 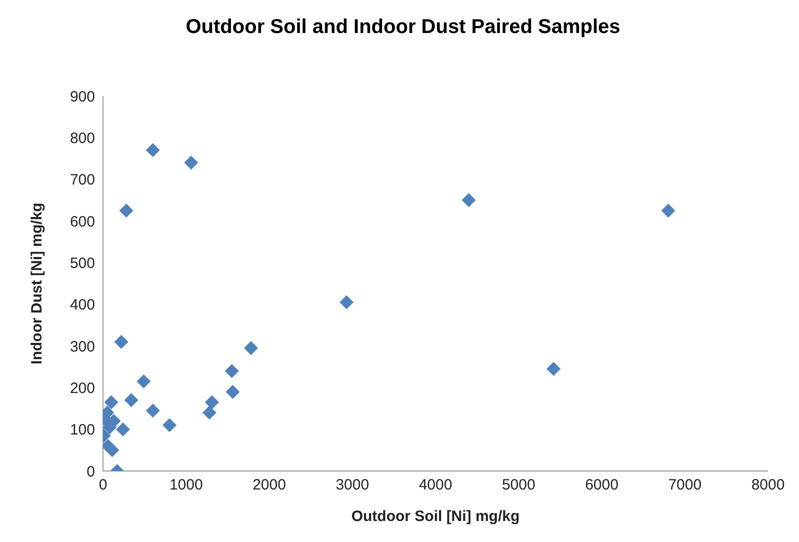 What do you see at coordinates (90, 471) in the screenshot?
I see `y-tick-label: 0` at bounding box center [90, 471].